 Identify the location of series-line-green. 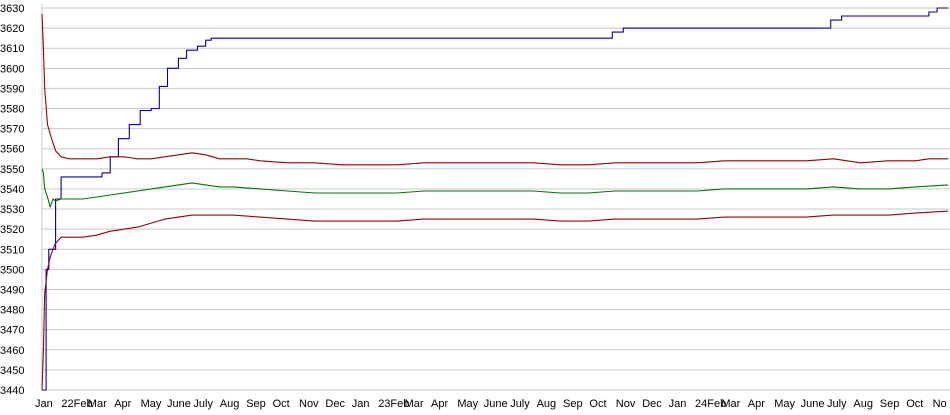
(495, 188).